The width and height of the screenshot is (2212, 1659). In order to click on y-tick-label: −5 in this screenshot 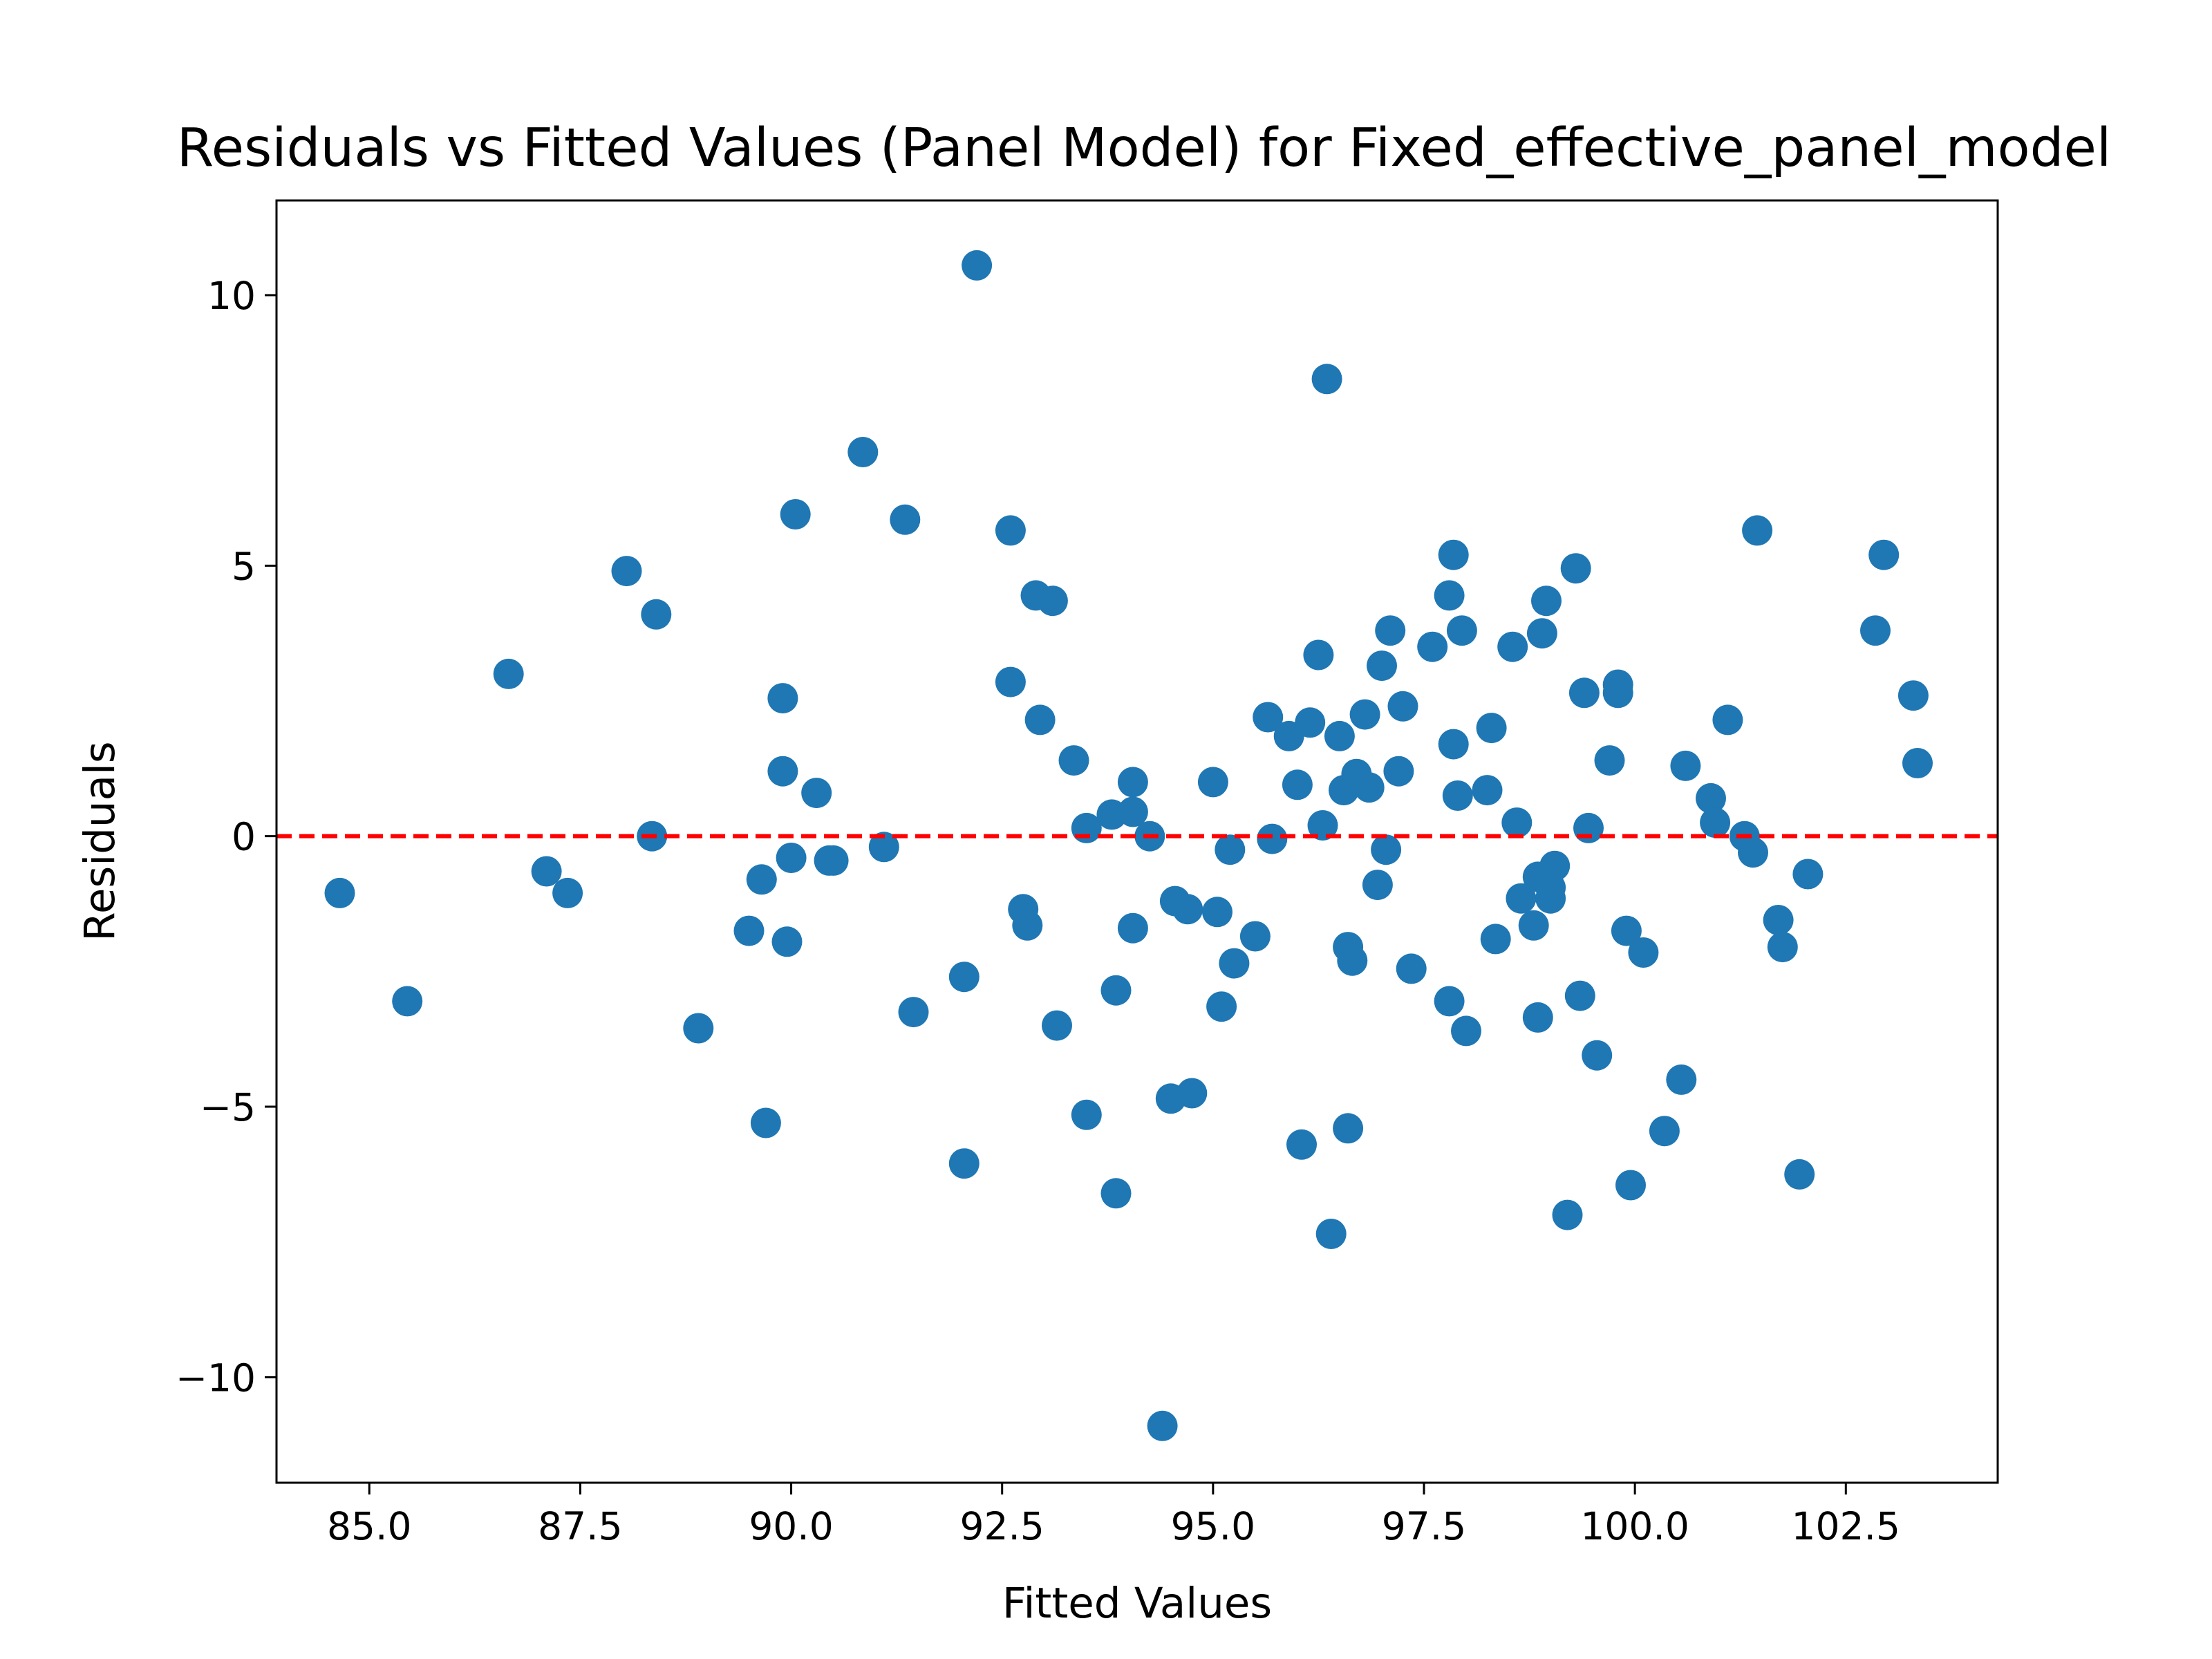, I will do `click(228, 1107)`.